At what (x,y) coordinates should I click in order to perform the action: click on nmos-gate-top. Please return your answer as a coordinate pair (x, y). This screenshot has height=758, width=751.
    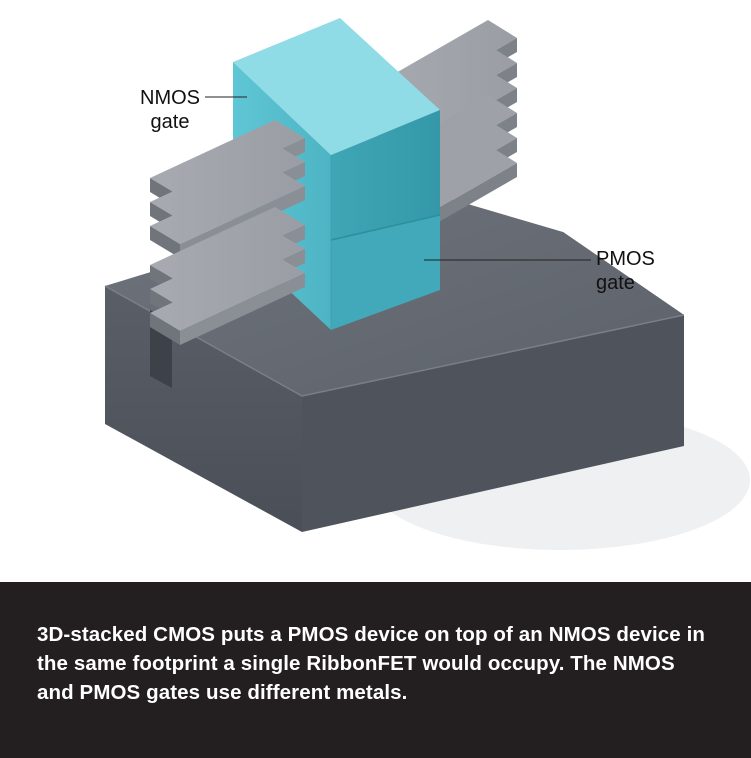
    Looking at the image, I should click on (336, 86).